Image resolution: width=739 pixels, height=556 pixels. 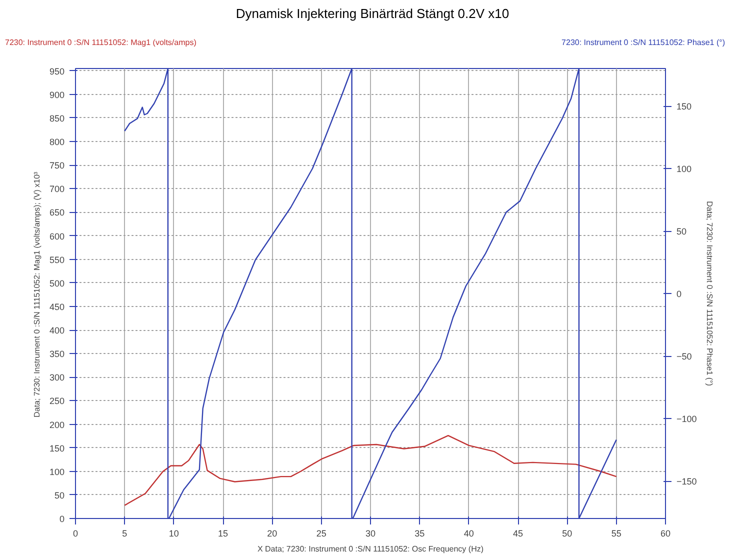 What do you see at coordinates (75, 533) in the screenshot?
I see `x-tick-label: 0` at bounding box center [75, 533].